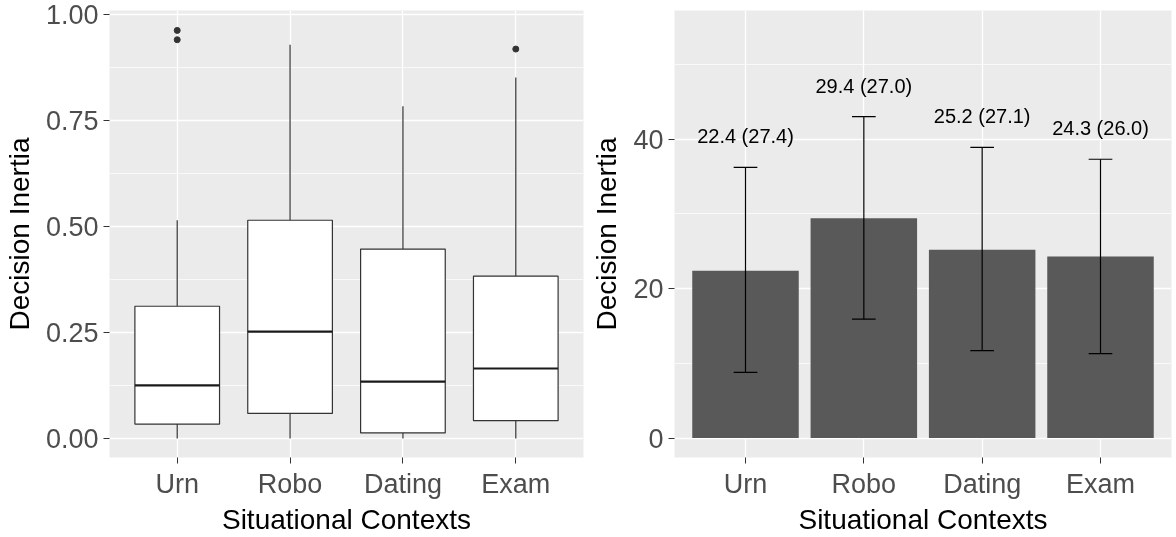  What do you see at coordinates (72, 333) in the screenshot?
I see `y-tick-label: 0.25` at bounding box center [72, 333].